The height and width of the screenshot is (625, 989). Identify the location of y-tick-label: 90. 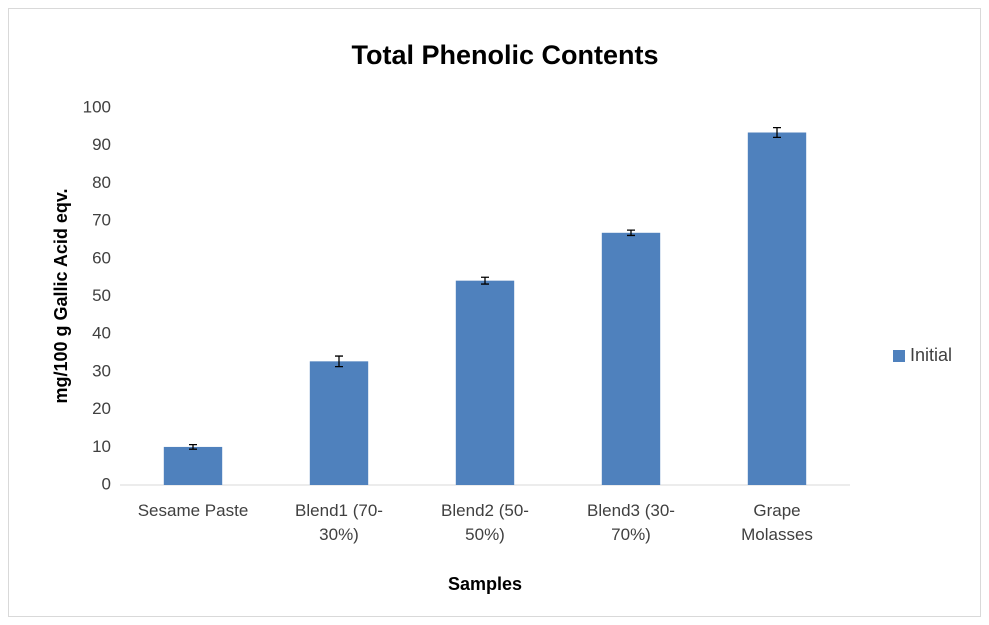
(101, 144).